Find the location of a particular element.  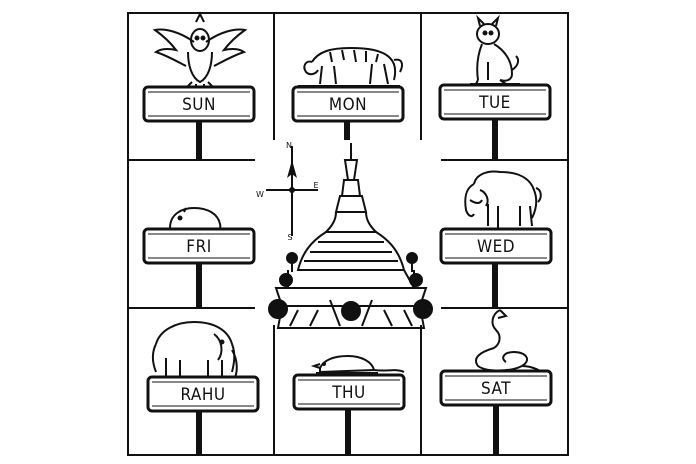

thu-post is located at coordinates (348, 432).